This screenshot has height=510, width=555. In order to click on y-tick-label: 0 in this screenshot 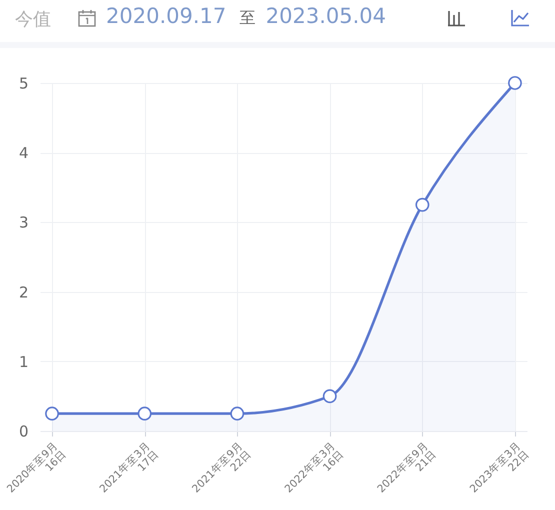, I will do `click(23, 431)`.